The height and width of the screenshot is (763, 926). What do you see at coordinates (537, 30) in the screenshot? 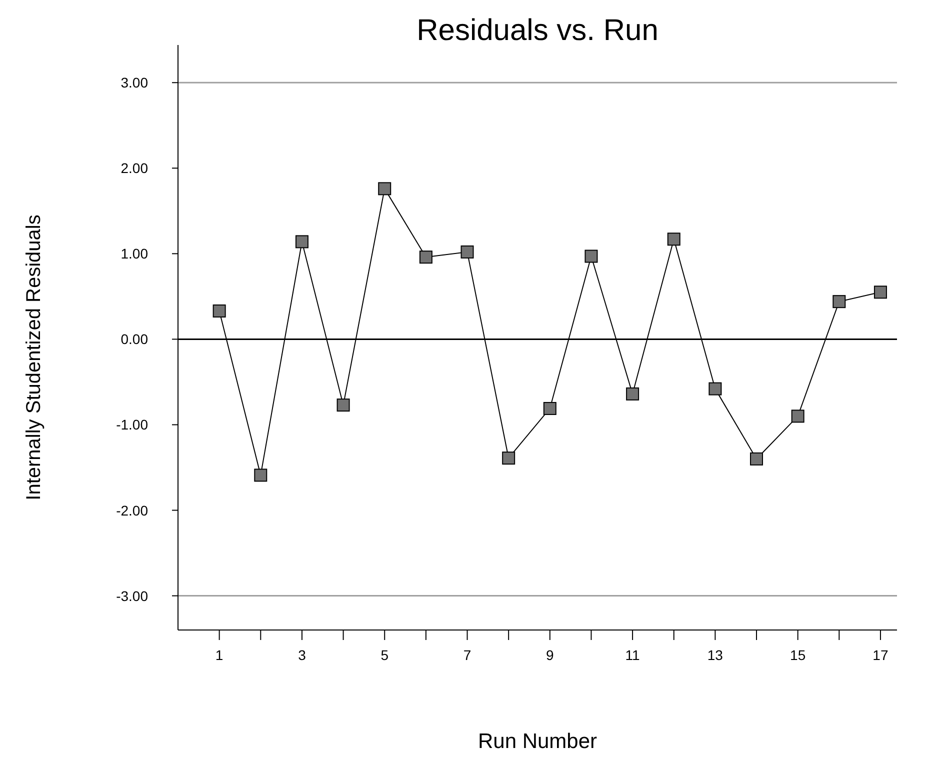
I see `chart-title: Residuals vs. Run` at bounding box center [537, 30].